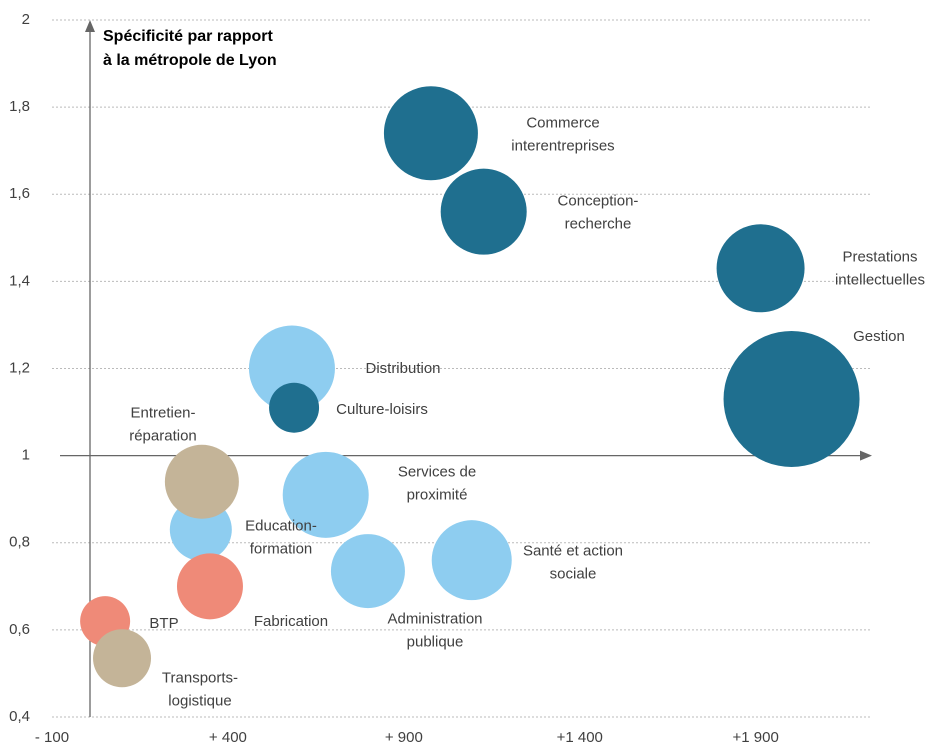  What do you see at coordinates (573, 562) in the screenshot?
I see `bubble-label: Santé et action sociale` at bounding box center [573, 562].